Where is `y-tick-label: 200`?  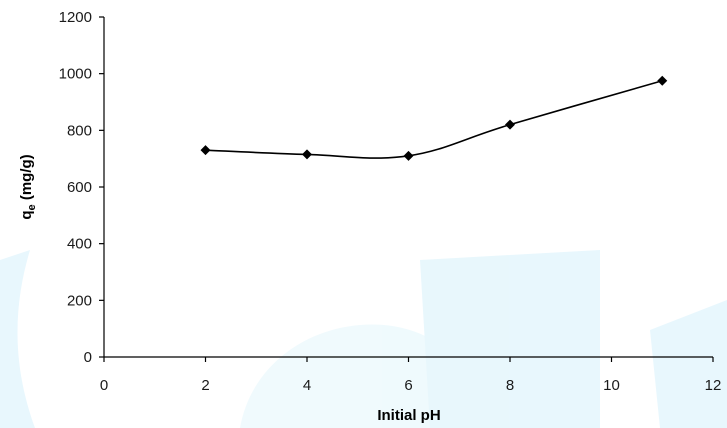
y-tick-label: 200 is located at coordinates (79, 300).